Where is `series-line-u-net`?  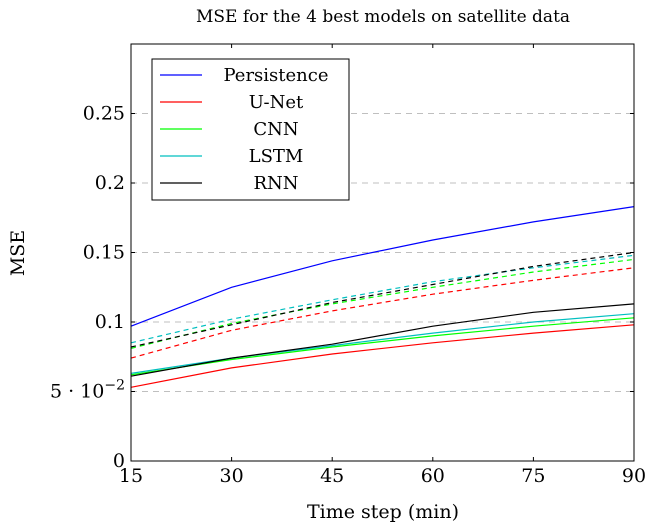 series-line-u-net is located at coordinates (382, 356).